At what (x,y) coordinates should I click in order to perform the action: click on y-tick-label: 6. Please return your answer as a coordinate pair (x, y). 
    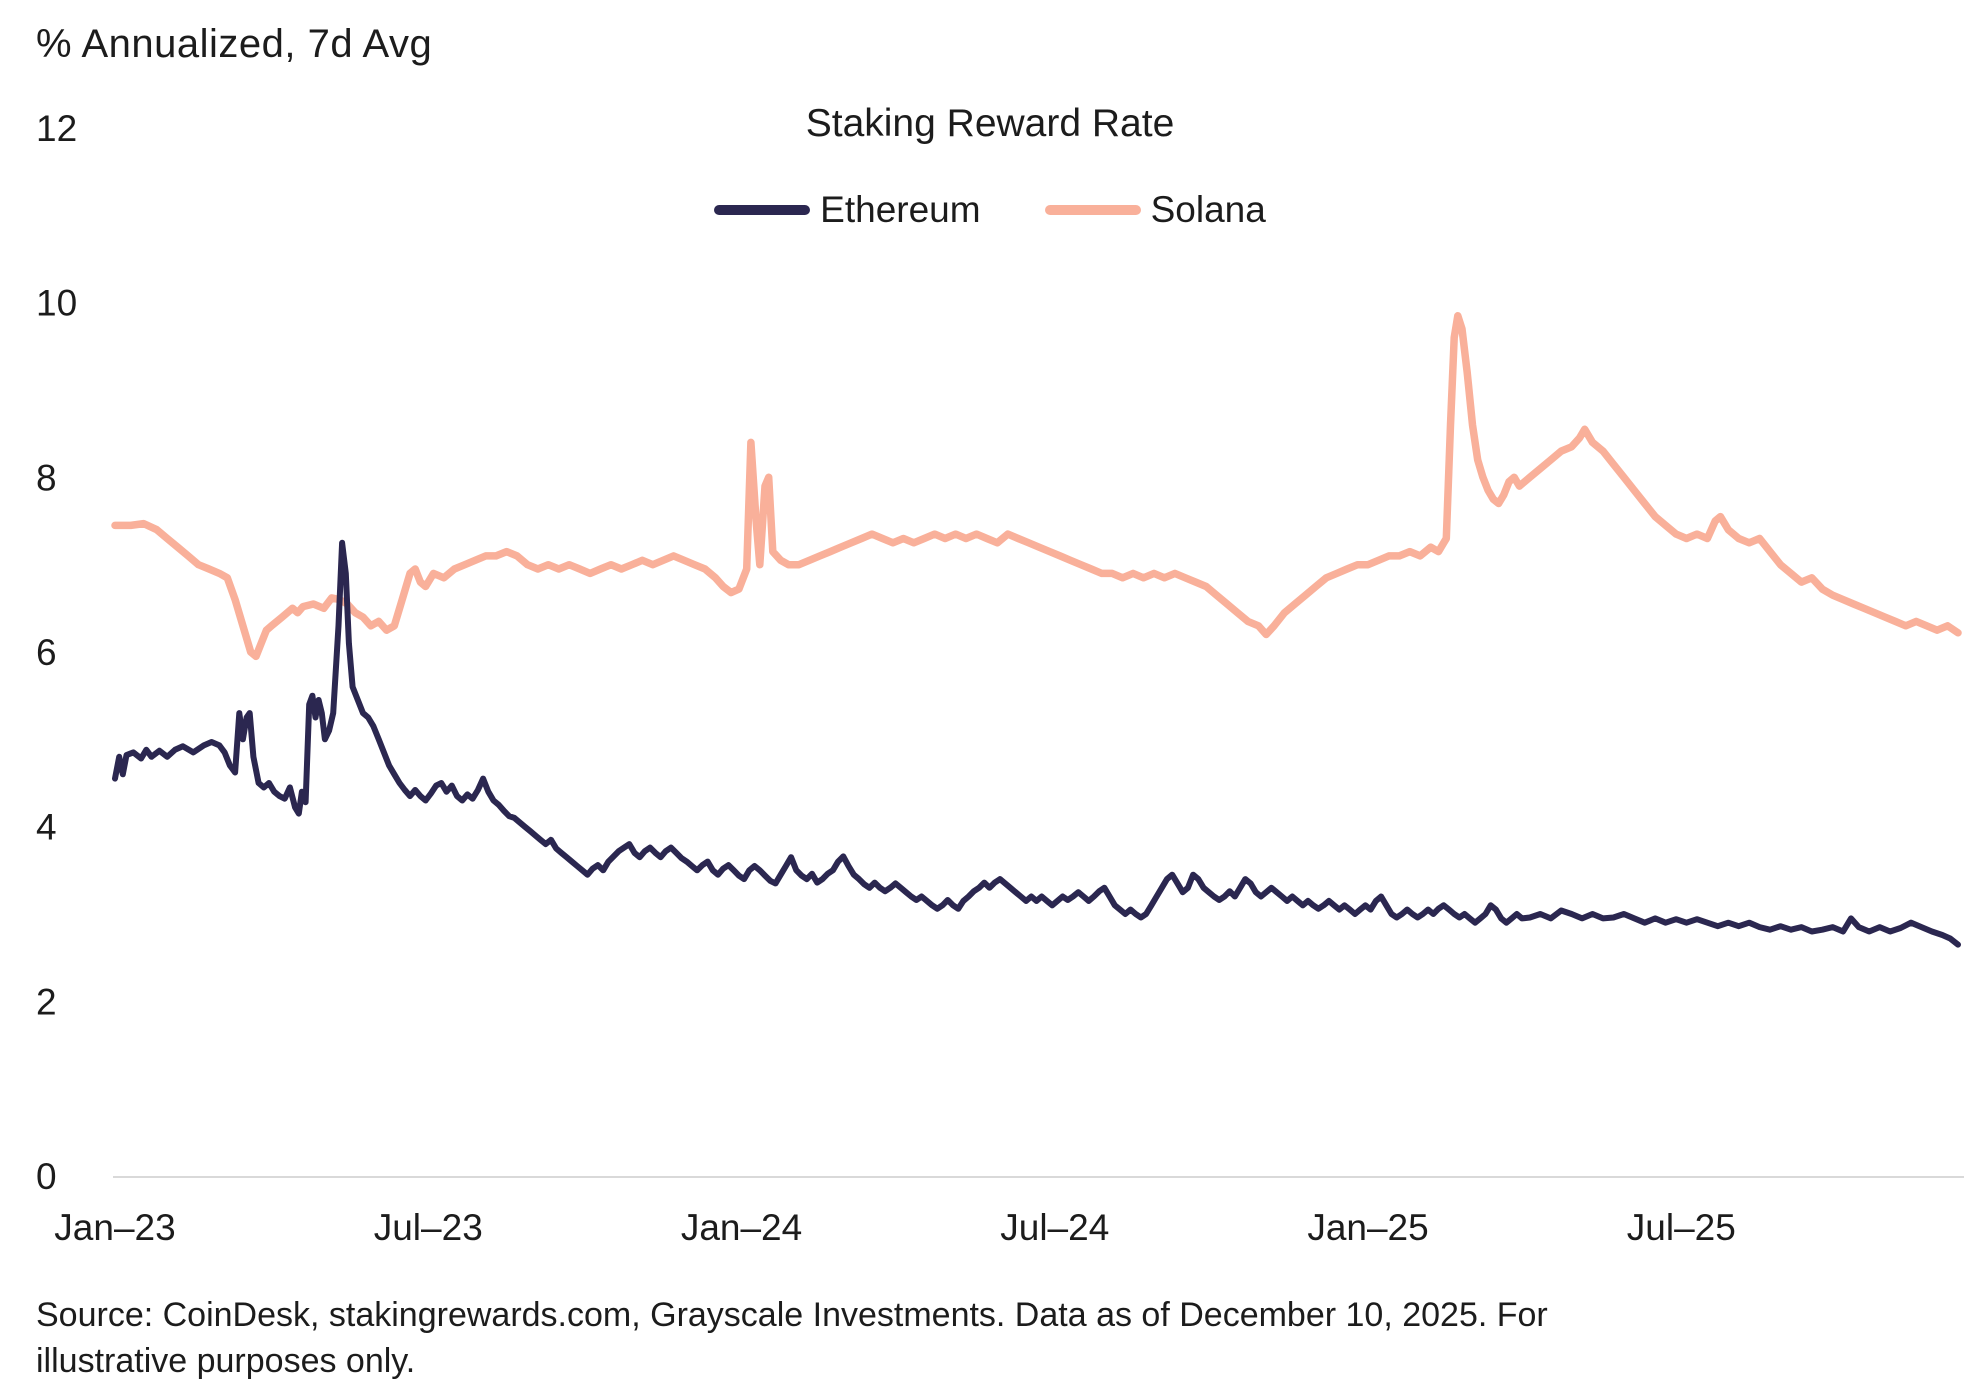
    Looking at the image, I should click on (46, 652).